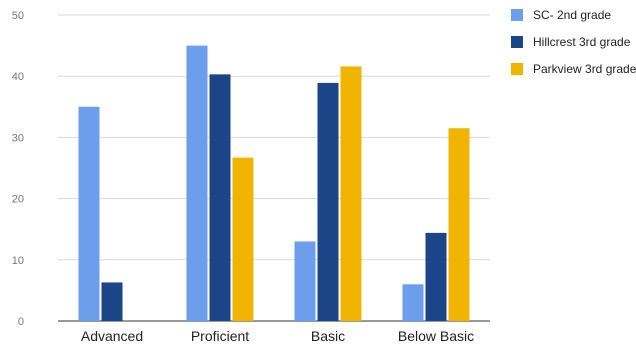  What do you see at coordinates (18, 77) in the screenshot?
I see `y-tick-label: 40` at bounding box center [18, 77].